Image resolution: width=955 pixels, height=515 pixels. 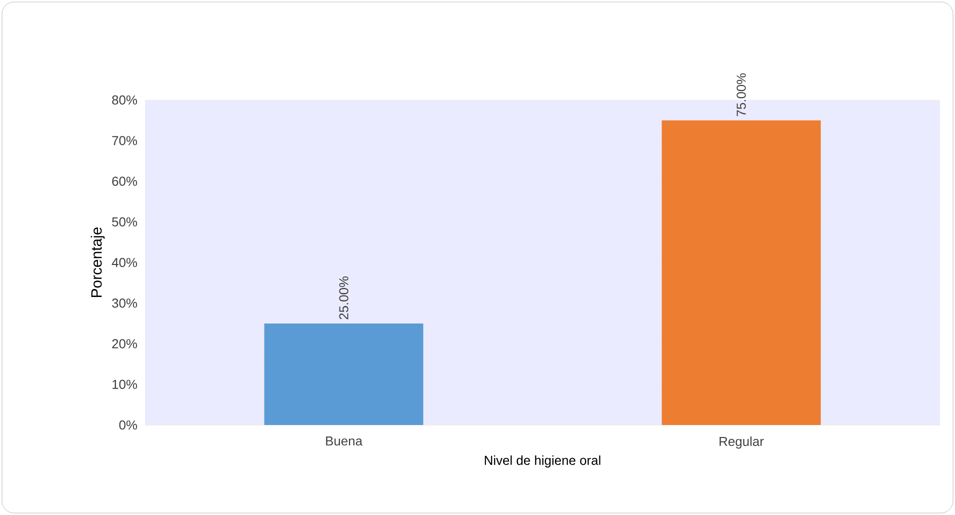 What do you see at coordinates (742, 442) in the screenshot?
I see `x-tick-label: Regular` at bounding box center [742, 442].